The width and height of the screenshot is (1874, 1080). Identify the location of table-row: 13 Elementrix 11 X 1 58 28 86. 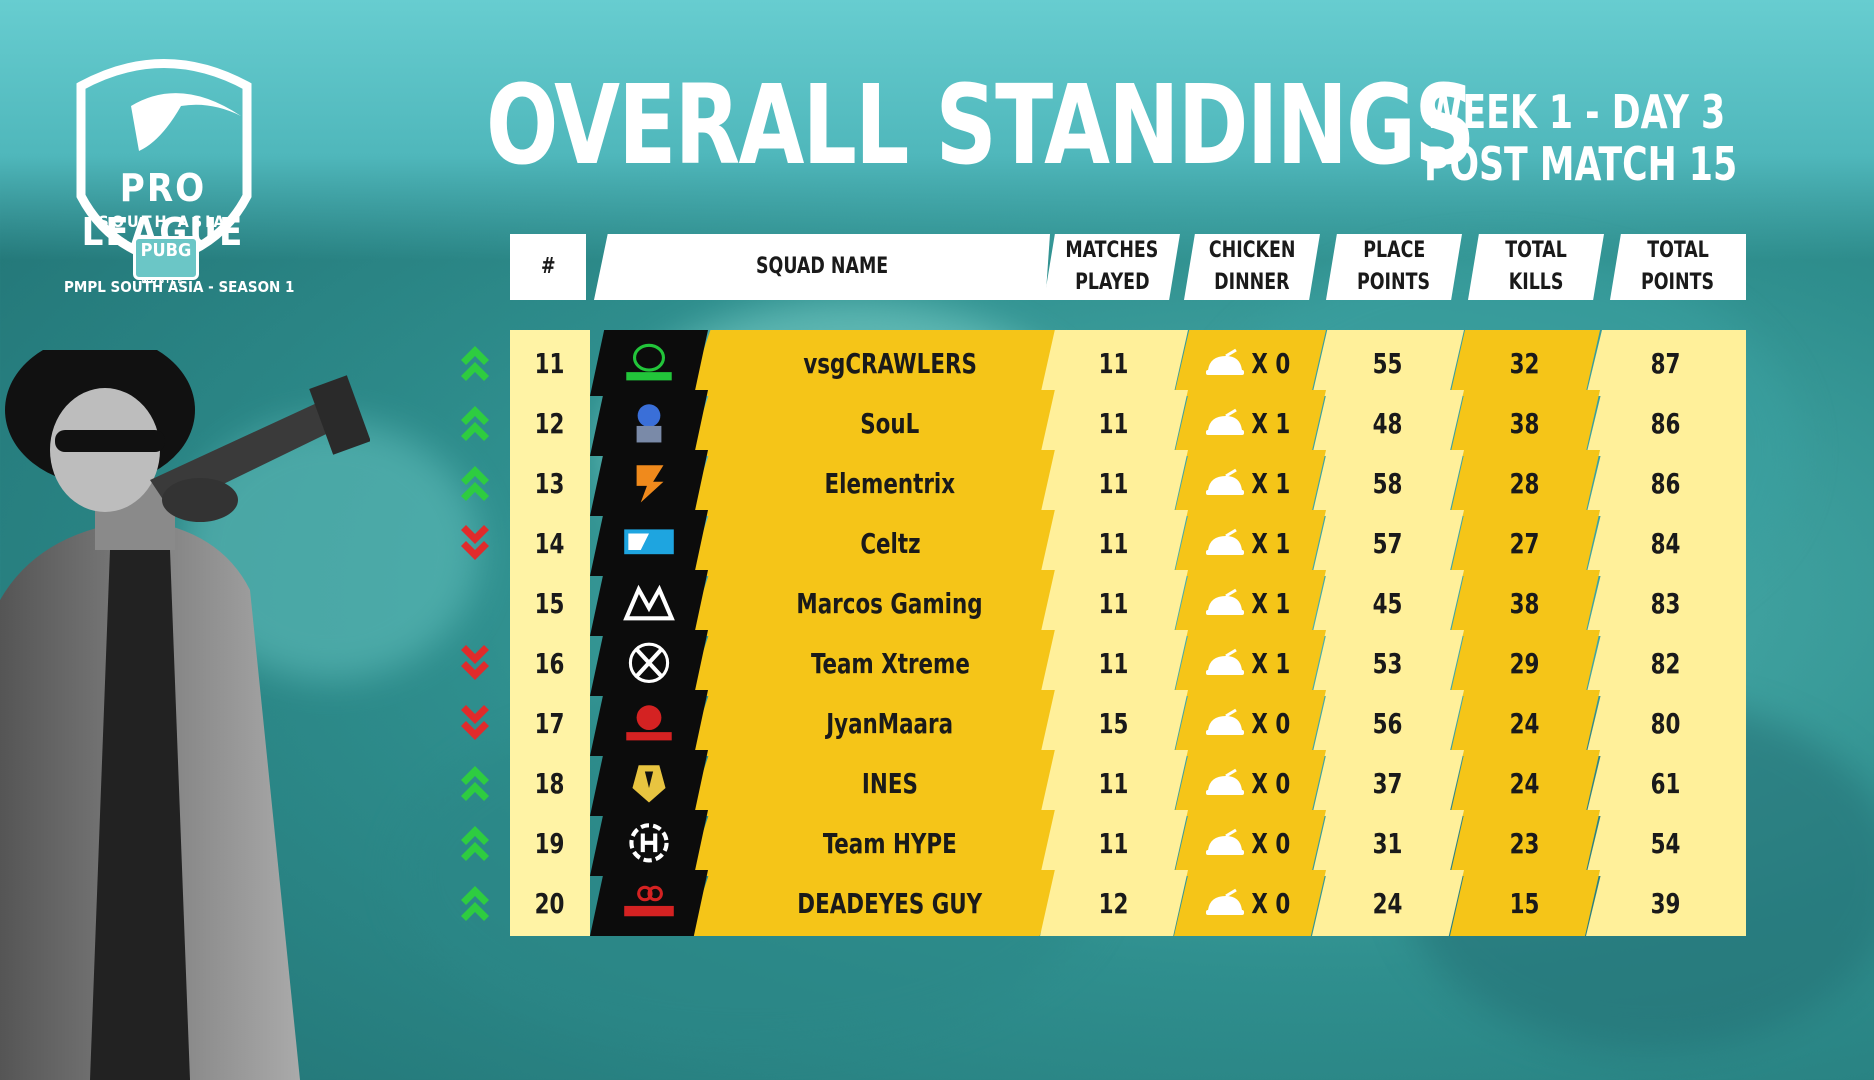
(1103, 483).